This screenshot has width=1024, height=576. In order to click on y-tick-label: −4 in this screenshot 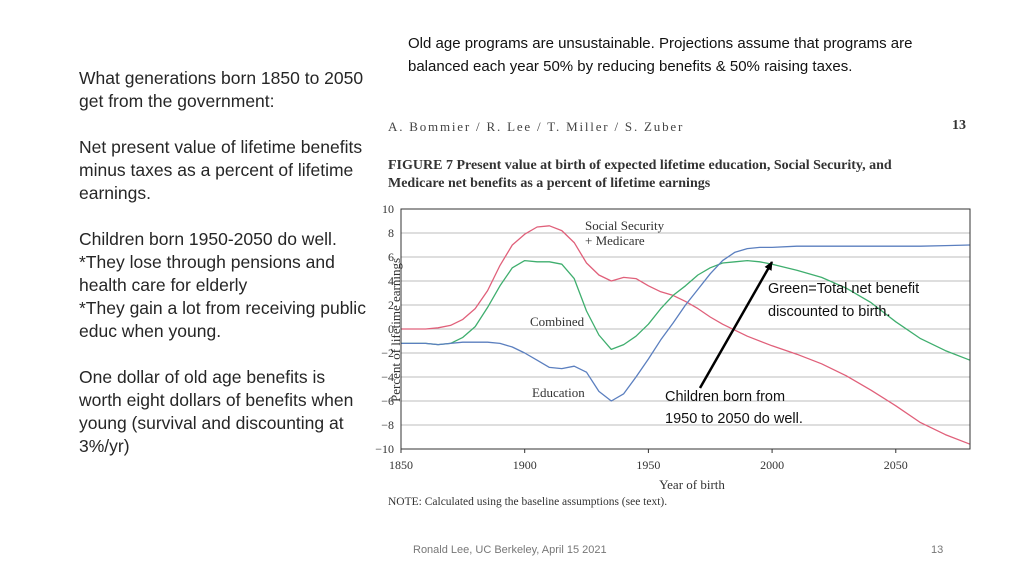, I will do `click(387, 377)`.